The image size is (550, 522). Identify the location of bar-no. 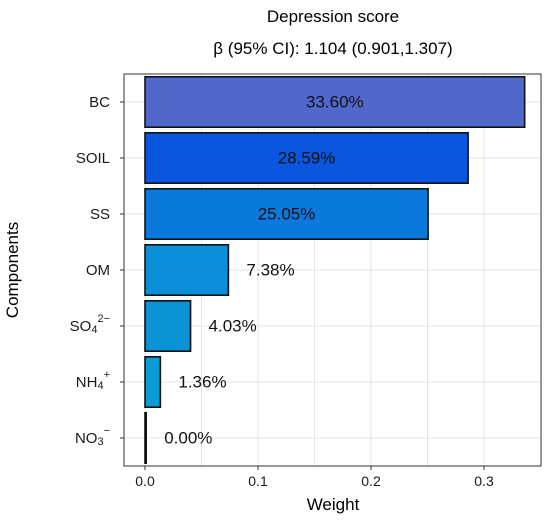
(146, 437).